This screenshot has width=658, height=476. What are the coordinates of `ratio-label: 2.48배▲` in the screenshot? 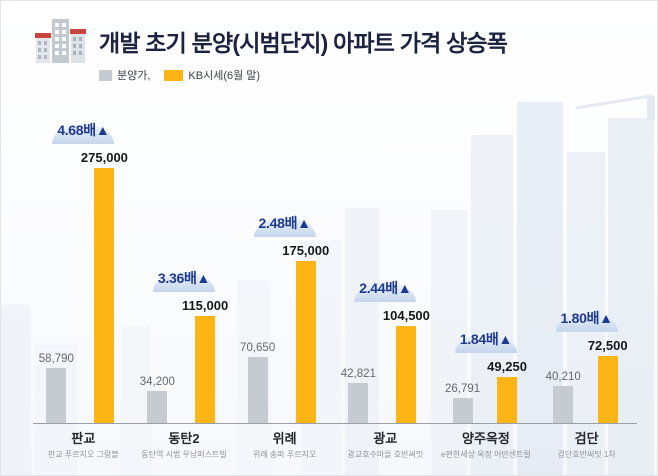 It's located at (284, 223).